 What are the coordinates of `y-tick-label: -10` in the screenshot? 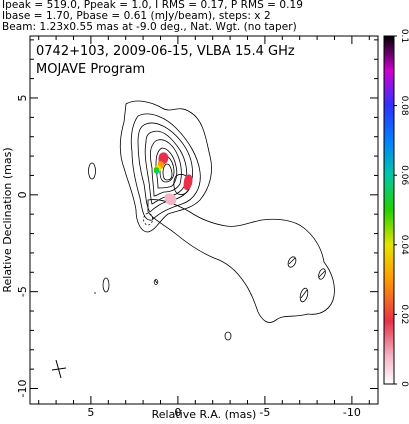 It's located at (22, 389).